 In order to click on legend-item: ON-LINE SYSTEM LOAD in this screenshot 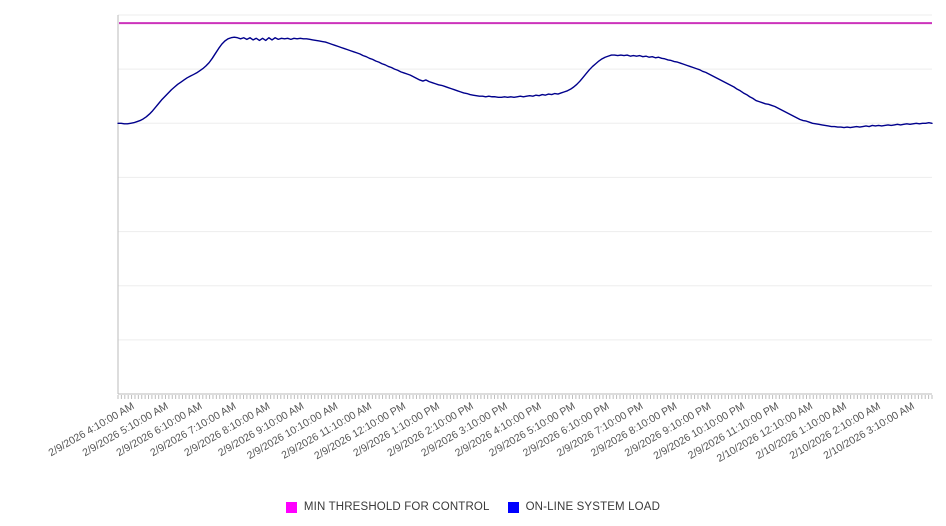, I will do `click(584, 506)`.